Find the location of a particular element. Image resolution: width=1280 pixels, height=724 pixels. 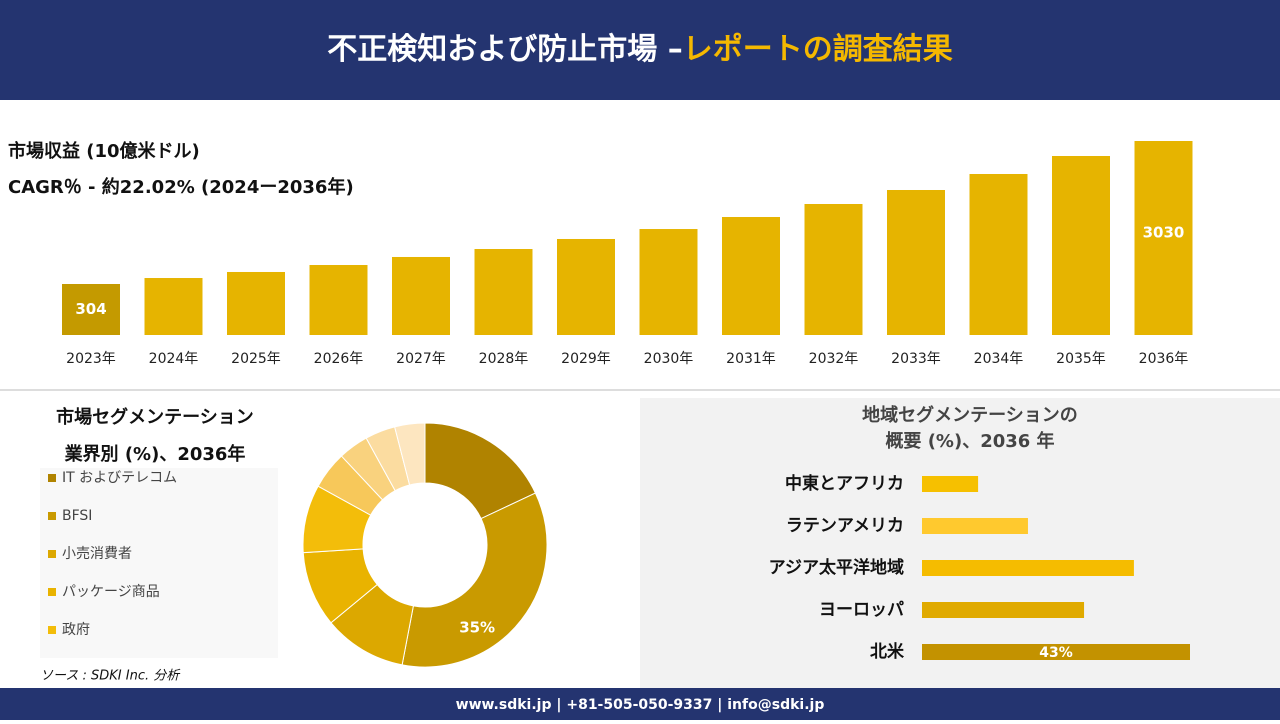

donut-title: 市場セグメンテーション is located at coordinates (155, 417).